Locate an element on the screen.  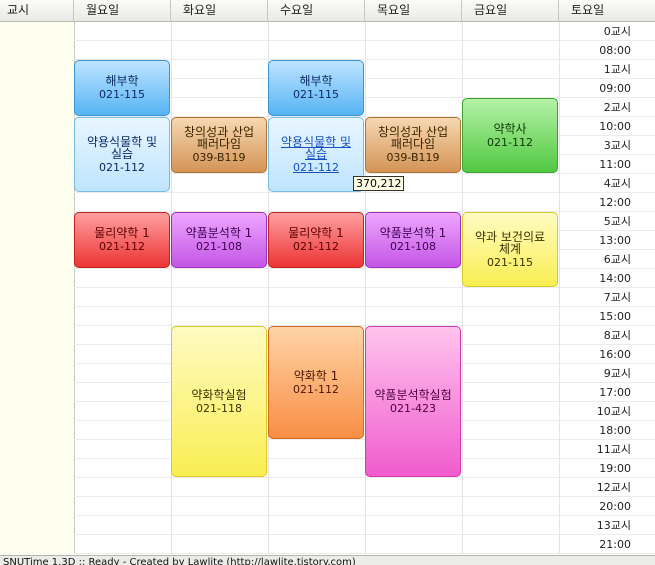
course-room: 039-B119 is located at coordinates (219, 157).